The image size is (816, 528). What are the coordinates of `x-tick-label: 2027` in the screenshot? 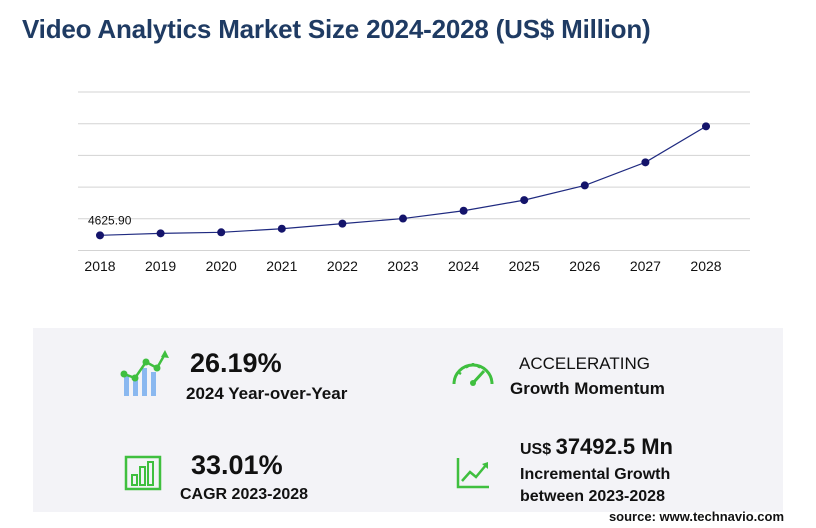 It's located at (645, 266).